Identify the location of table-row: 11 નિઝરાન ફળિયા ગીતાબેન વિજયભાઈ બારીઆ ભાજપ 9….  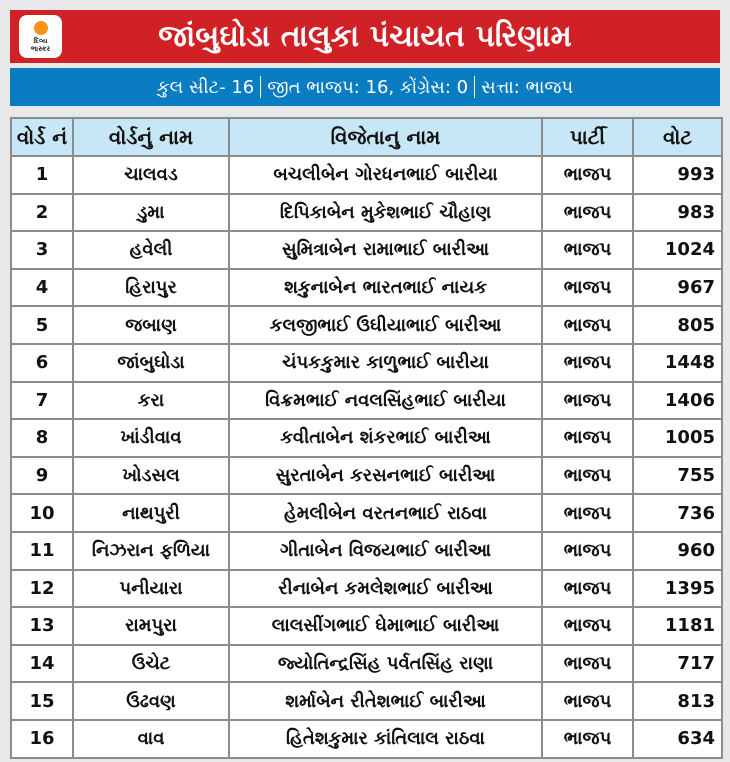
(366, 550).